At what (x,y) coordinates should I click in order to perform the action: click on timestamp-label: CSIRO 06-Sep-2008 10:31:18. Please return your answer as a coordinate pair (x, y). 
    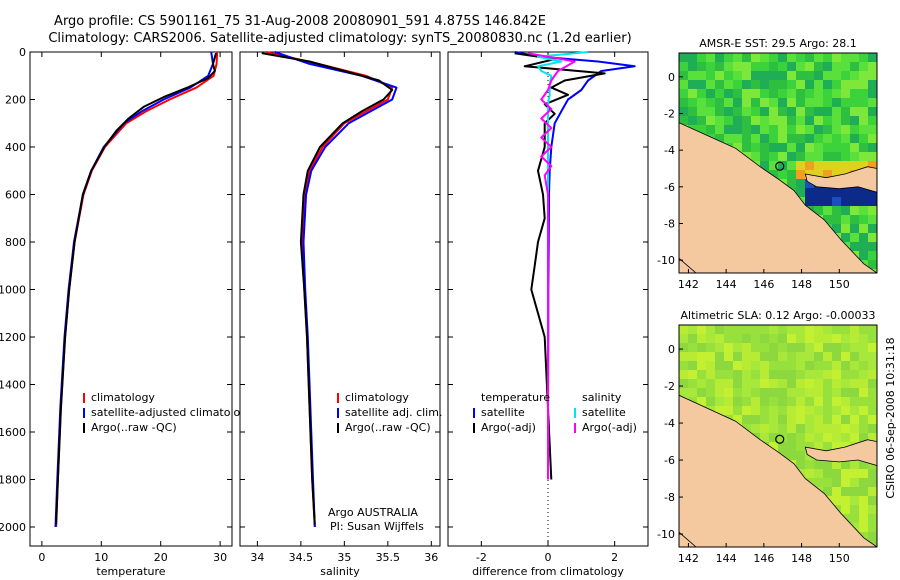
    Looking at the image, I should click on (890, 417).